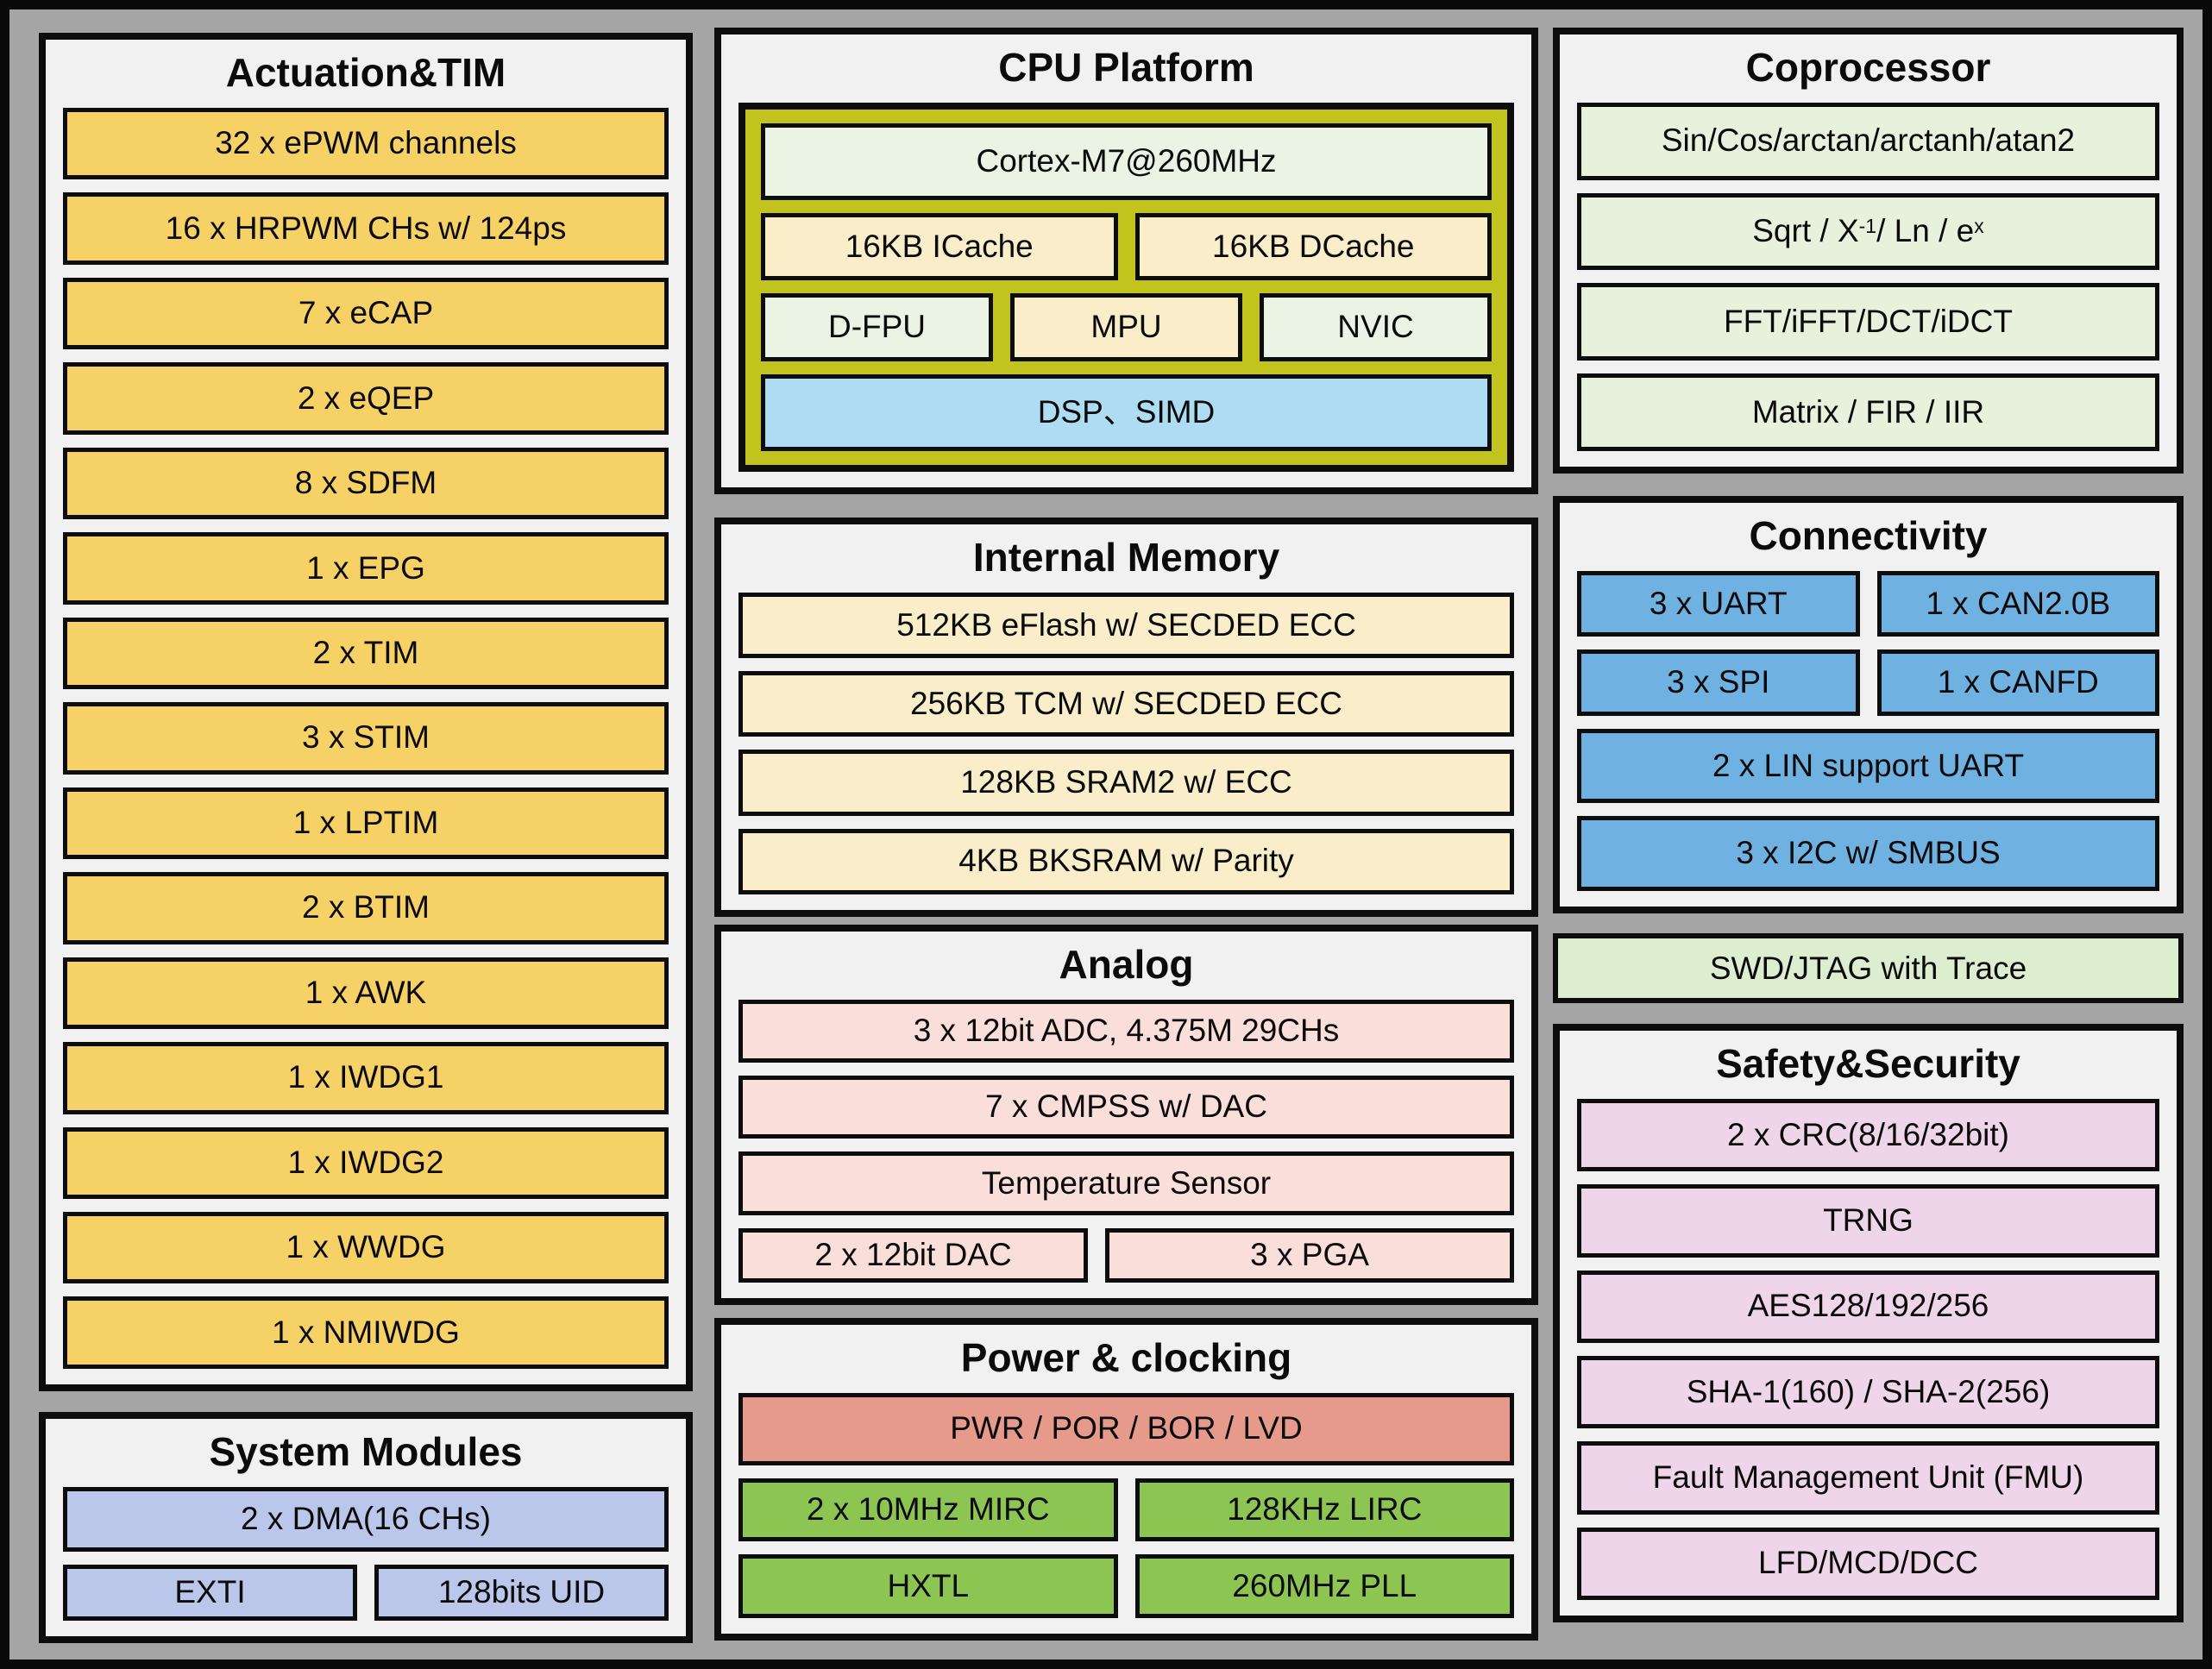 Image resolution: width=2212 pixels, height=1669 pixels. I want to click on block-adc: 3 x 12bit ADC, 4.375M 29CHs, so click(1126, 1032).